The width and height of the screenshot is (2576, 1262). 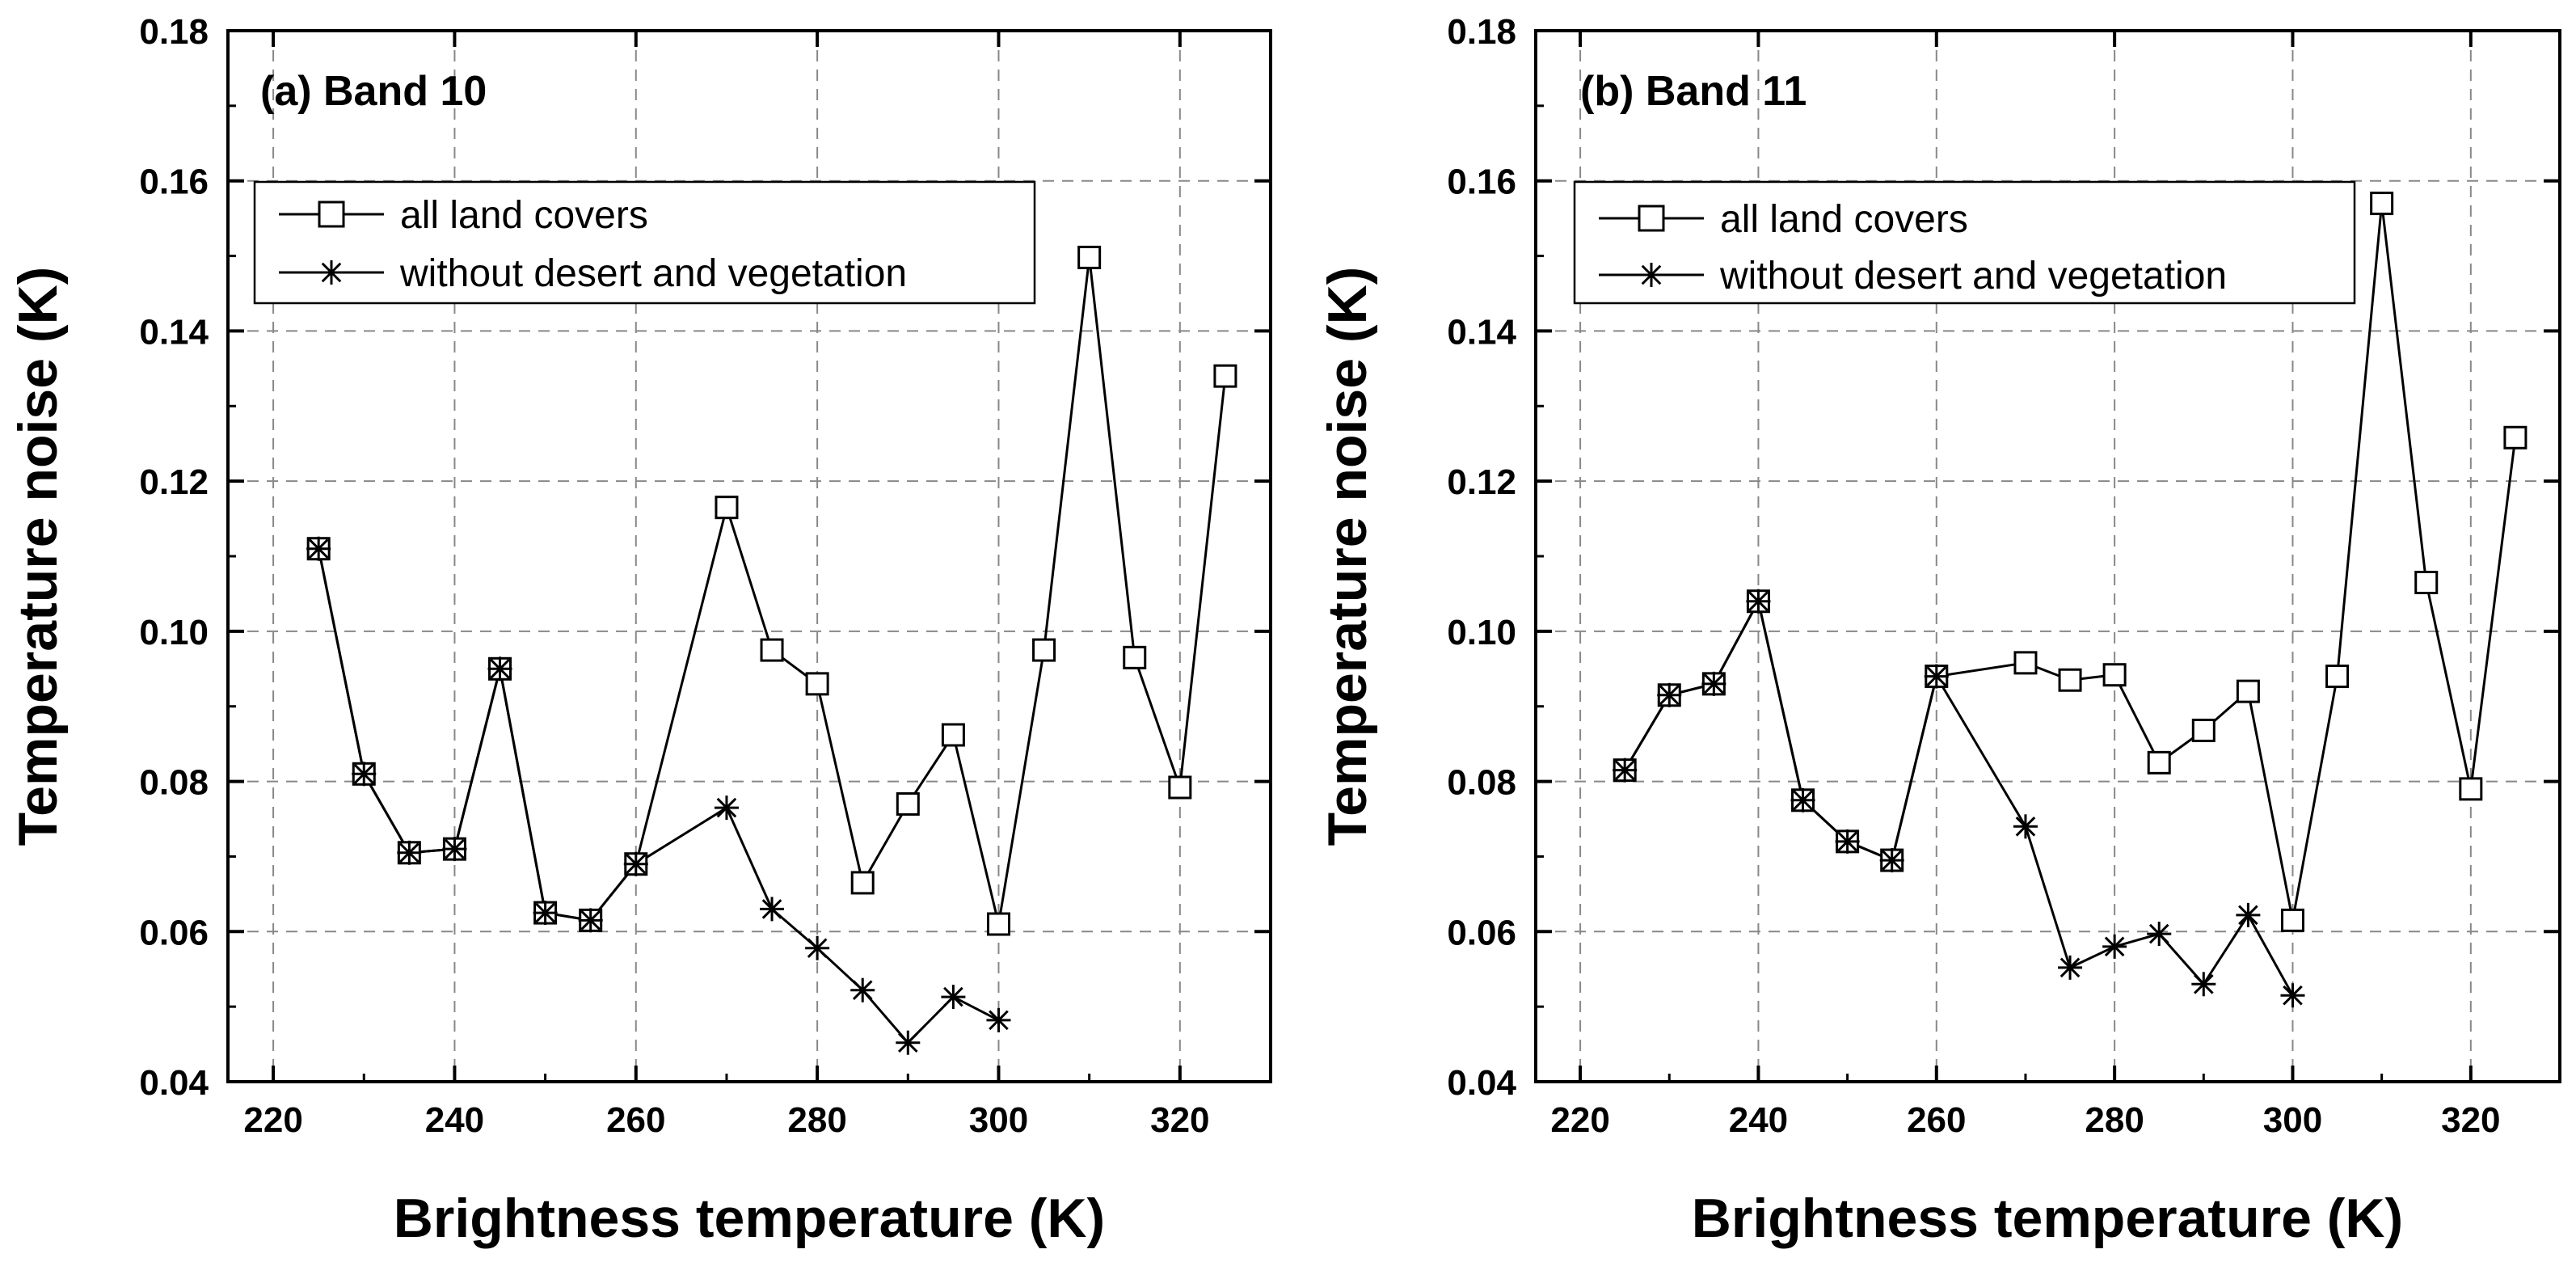 What do you see at coordinates (1651, 218) in the screenshot?
I see `legend-marker-square` at bounding box center [1651, 218].